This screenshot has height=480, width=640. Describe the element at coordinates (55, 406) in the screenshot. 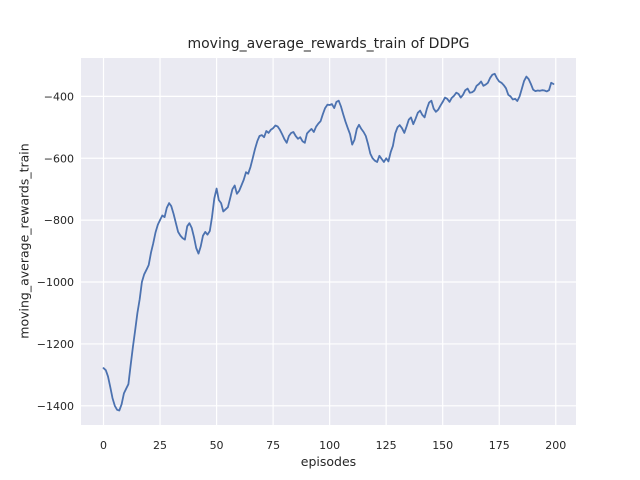

I see `y-tick-label-5: −1400` at that location.